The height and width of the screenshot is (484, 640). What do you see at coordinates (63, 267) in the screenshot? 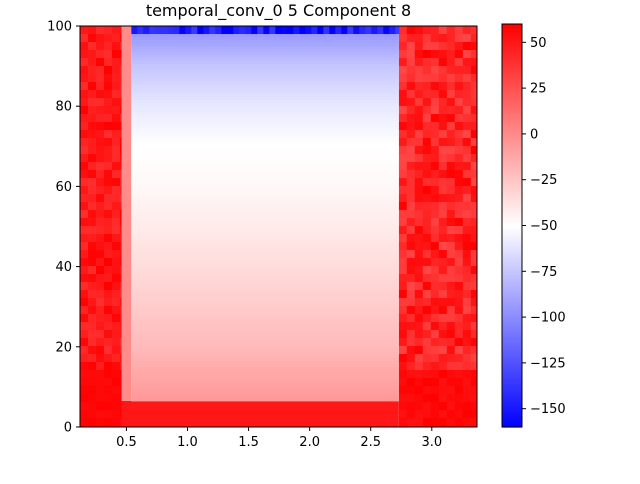
I see `y-tick-label: 40` at bounding box center [63, 267].